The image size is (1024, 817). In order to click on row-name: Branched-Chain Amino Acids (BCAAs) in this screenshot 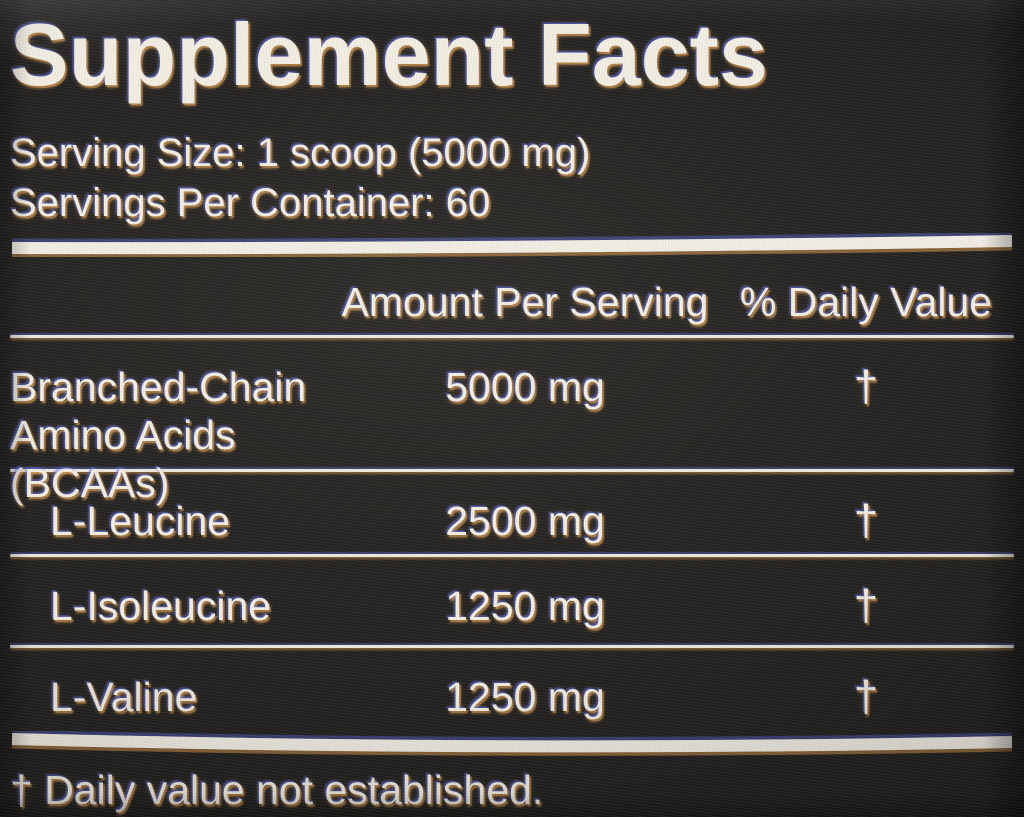, I will do `click(158, 435)`.